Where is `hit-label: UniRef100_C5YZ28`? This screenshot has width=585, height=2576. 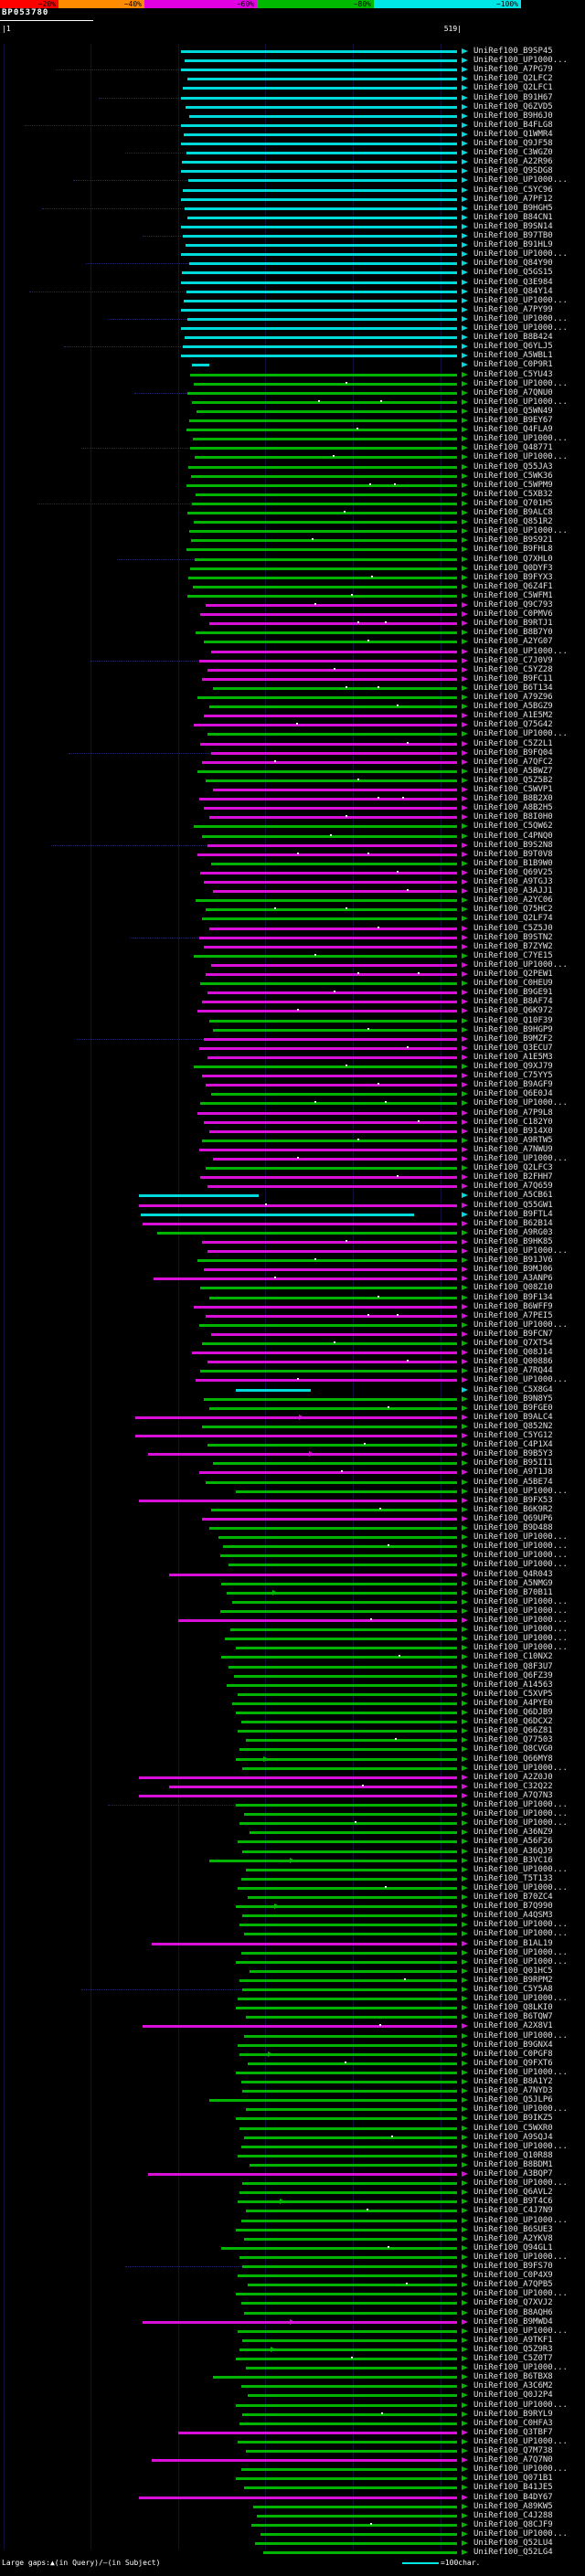
hit-label: UniRef100_C5YZ28 is located at coordinates (513, 669).